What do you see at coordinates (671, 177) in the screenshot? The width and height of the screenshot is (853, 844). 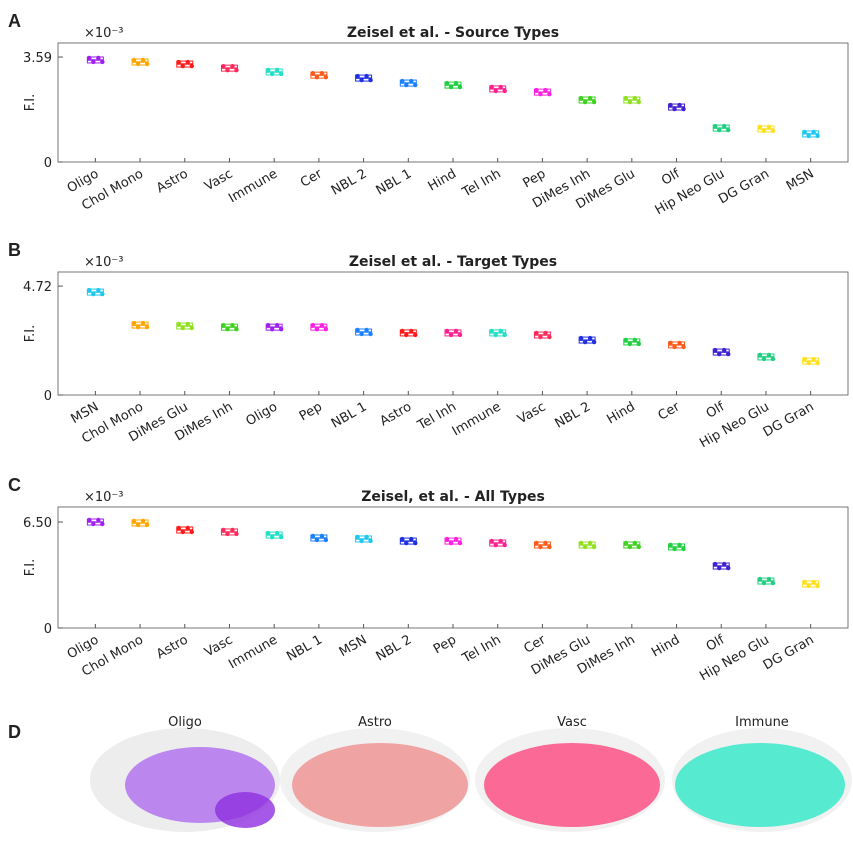 I see `x-tick-label: Olf` at bounding box center [671, 177].